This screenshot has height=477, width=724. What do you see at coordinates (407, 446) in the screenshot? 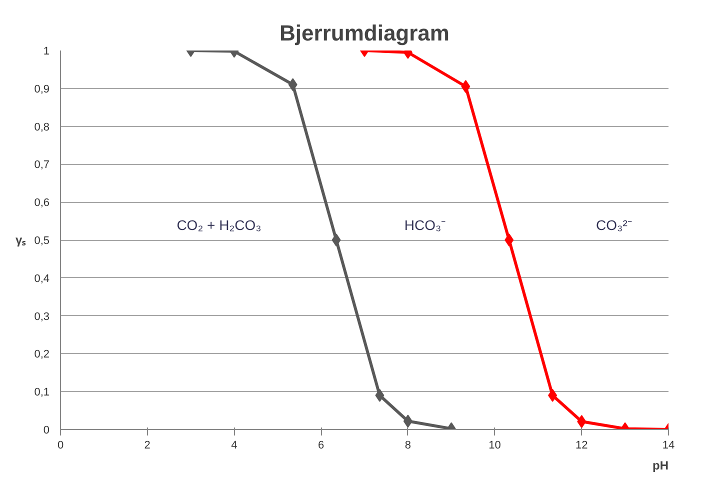
I see `x-tick-label: 8` at bounding box center [407, 446].